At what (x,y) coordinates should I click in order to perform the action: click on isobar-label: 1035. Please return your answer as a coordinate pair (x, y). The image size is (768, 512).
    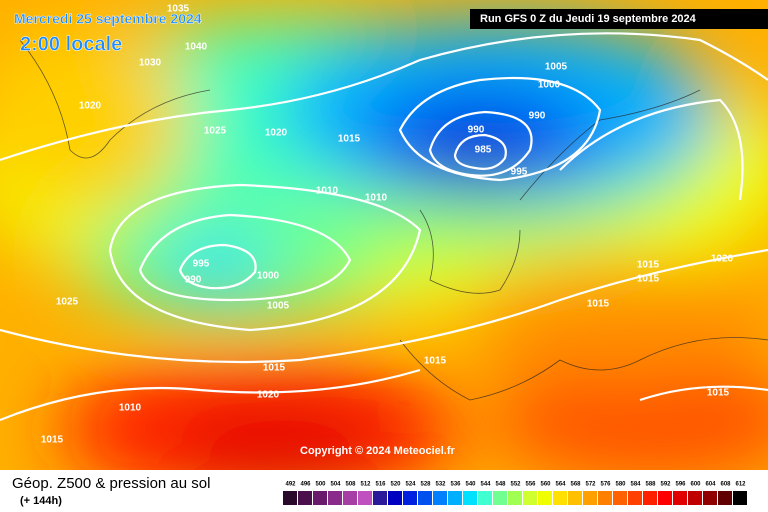
    Looking at the image, I should click on (178, 9).